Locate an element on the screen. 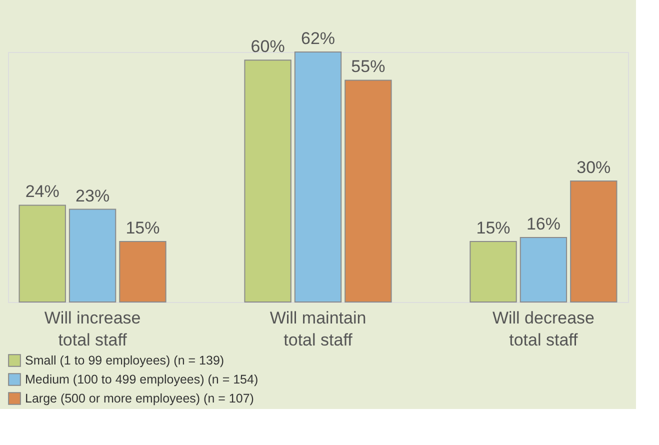 The width and height of the screenshot is (659, 445). data-label: 55% is located at coordinates (368, 66).